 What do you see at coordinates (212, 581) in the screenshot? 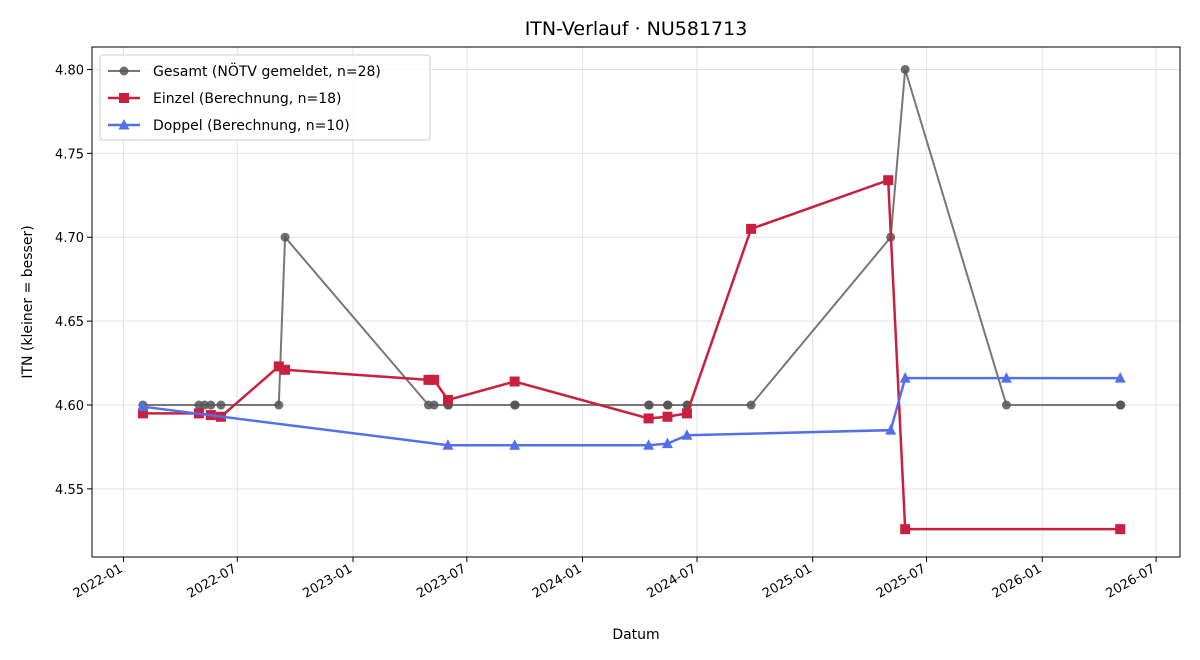
I see `x-tick-label: 2022-07` at bounding box center [212, 581].